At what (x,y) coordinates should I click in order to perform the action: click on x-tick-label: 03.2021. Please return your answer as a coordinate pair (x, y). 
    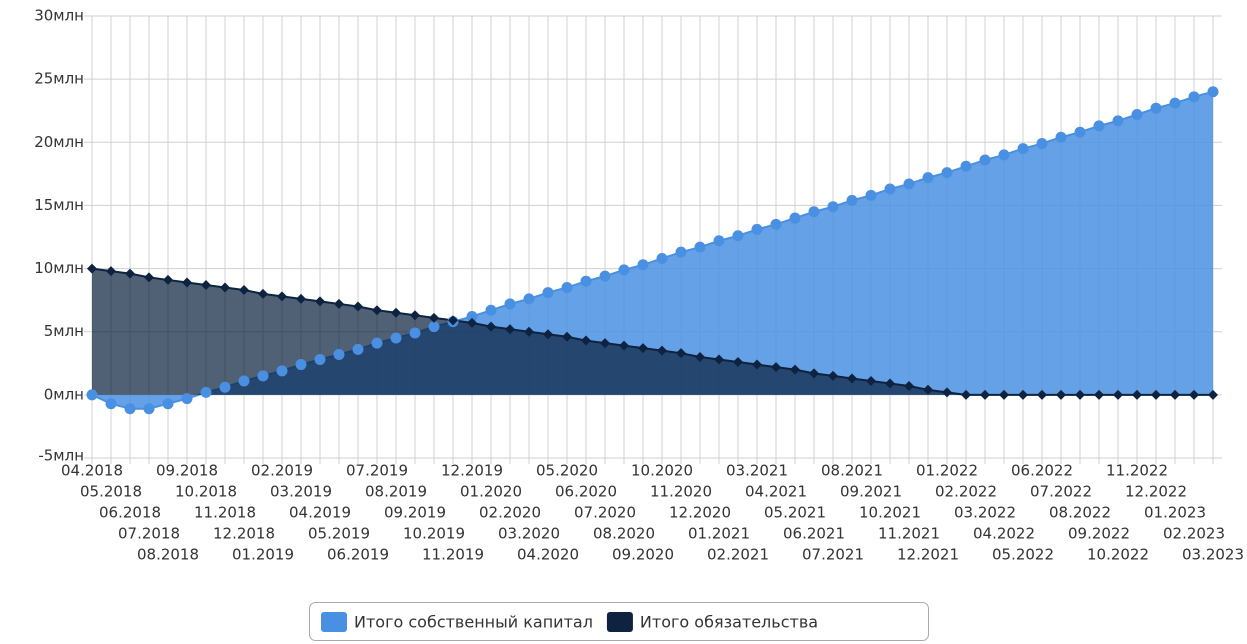
    Looking at the image, I should click on (757, 471).